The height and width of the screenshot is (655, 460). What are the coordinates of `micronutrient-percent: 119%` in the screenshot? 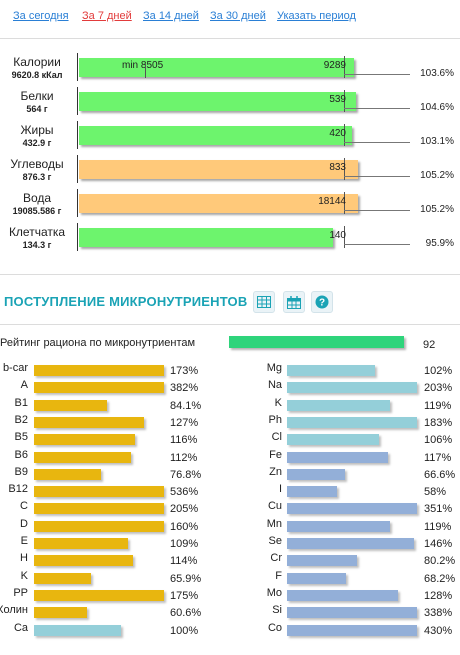 It's located at (438, 405).